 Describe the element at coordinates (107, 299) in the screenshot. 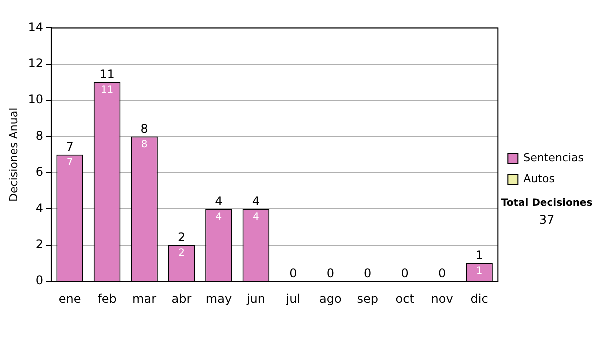

I see `x-tick-label: feb` at that location.